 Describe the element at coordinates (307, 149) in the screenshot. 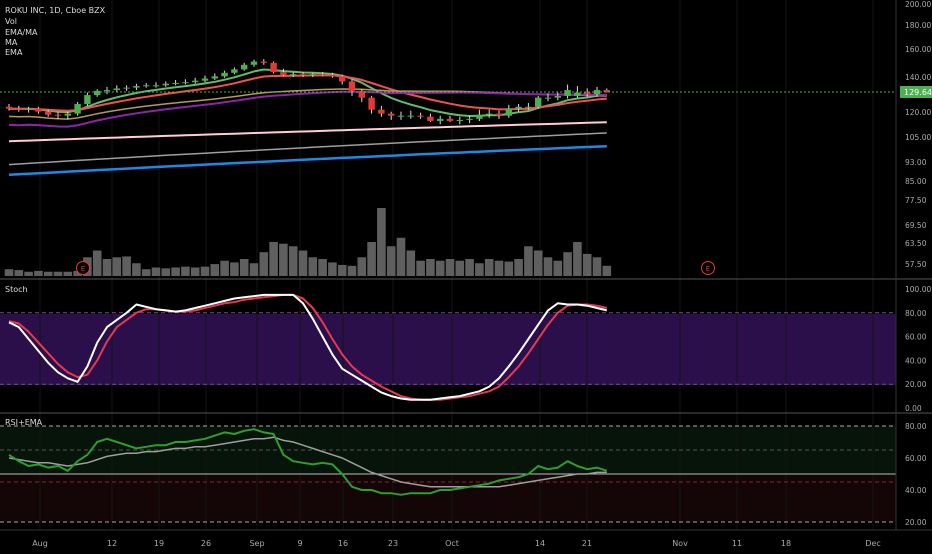

I see `ma-150-line` at that location.